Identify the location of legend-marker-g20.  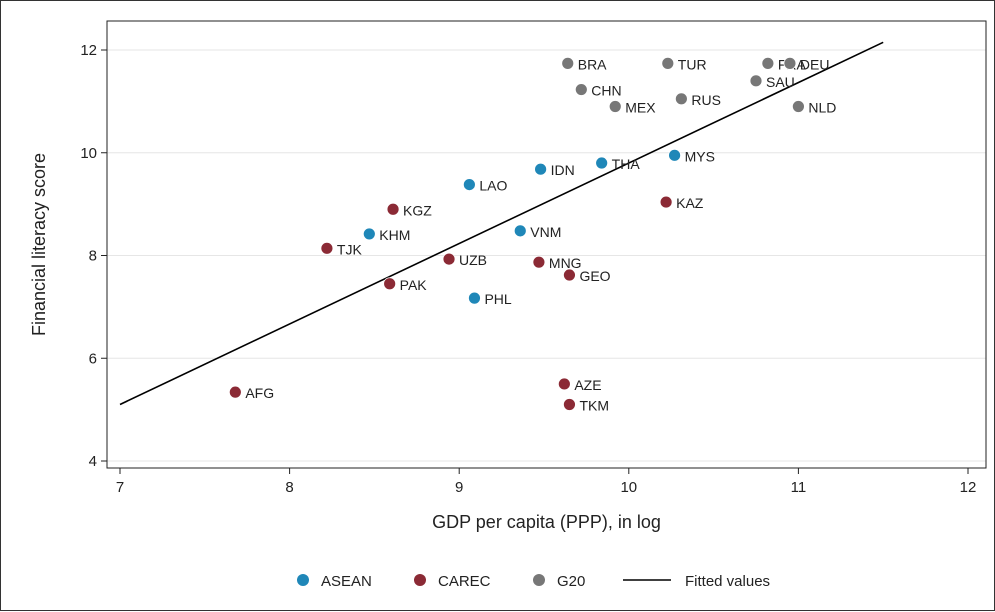
(539, 580).